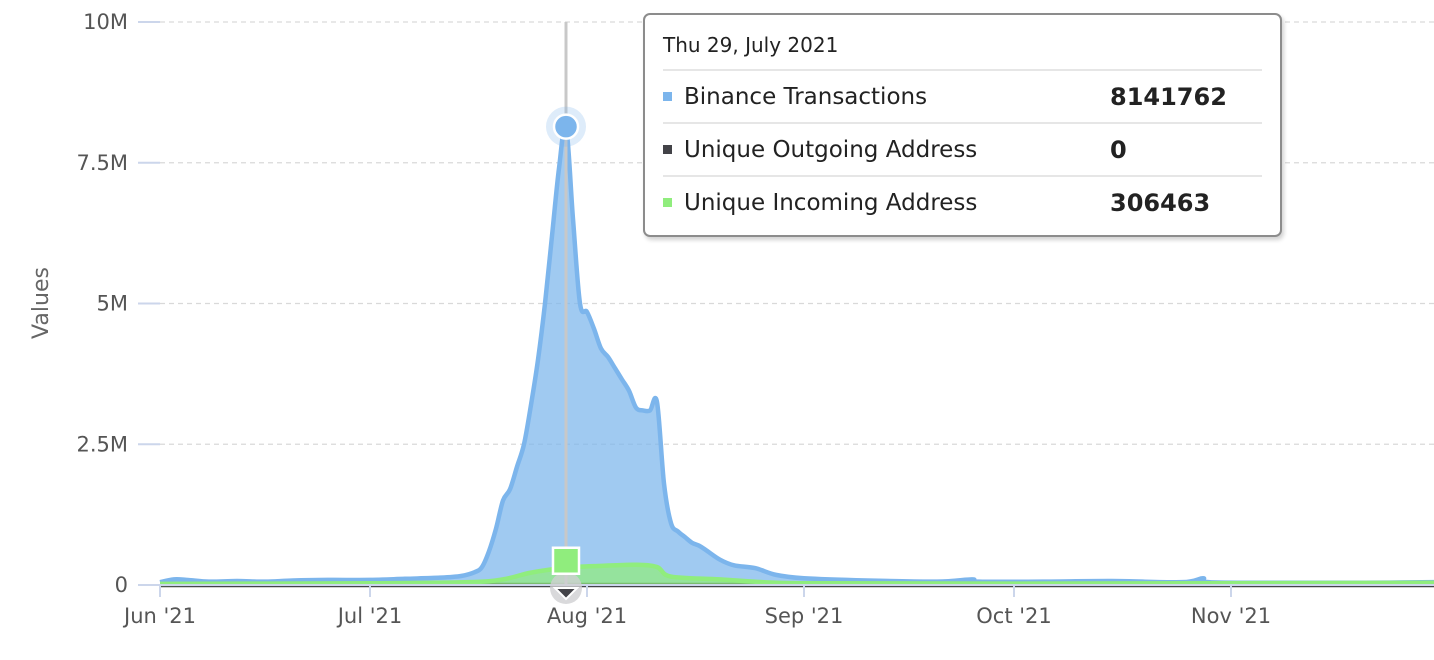 This screenshot has width=1434, height=660. I want to click on y-tick-label: 5M, so click(112, 304).